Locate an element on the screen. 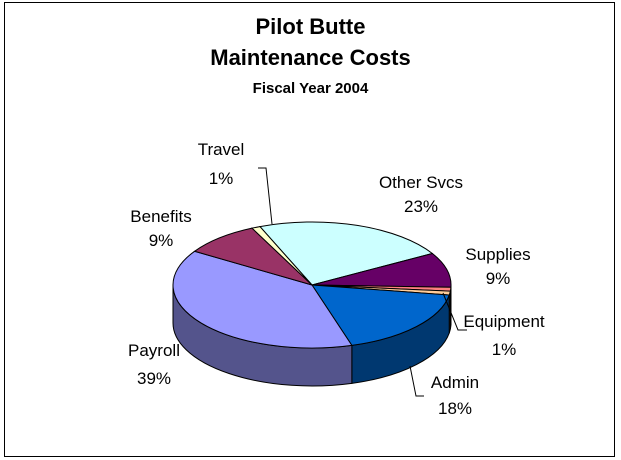 Image resolution: width=621 pixels, height=460 pixels. slice-label-equipment: Equipment is located at coordinates (504, 321).